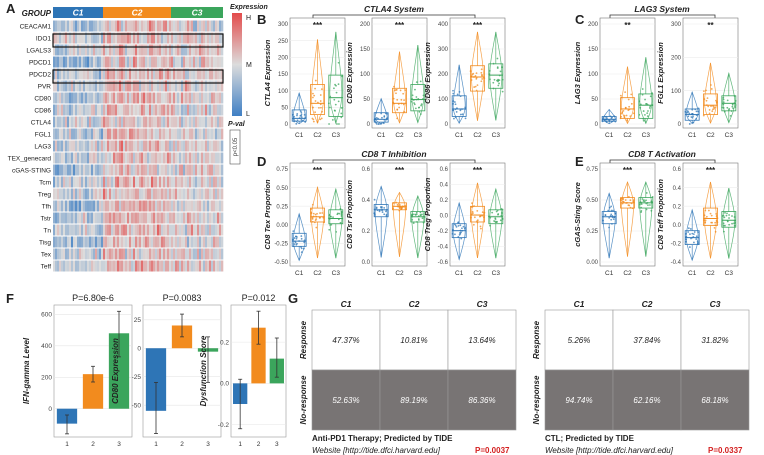 The image size is (764, 455). Describe the element at coordinates (414, 304) in the screenshot. I see `column-header: C2` at that location.